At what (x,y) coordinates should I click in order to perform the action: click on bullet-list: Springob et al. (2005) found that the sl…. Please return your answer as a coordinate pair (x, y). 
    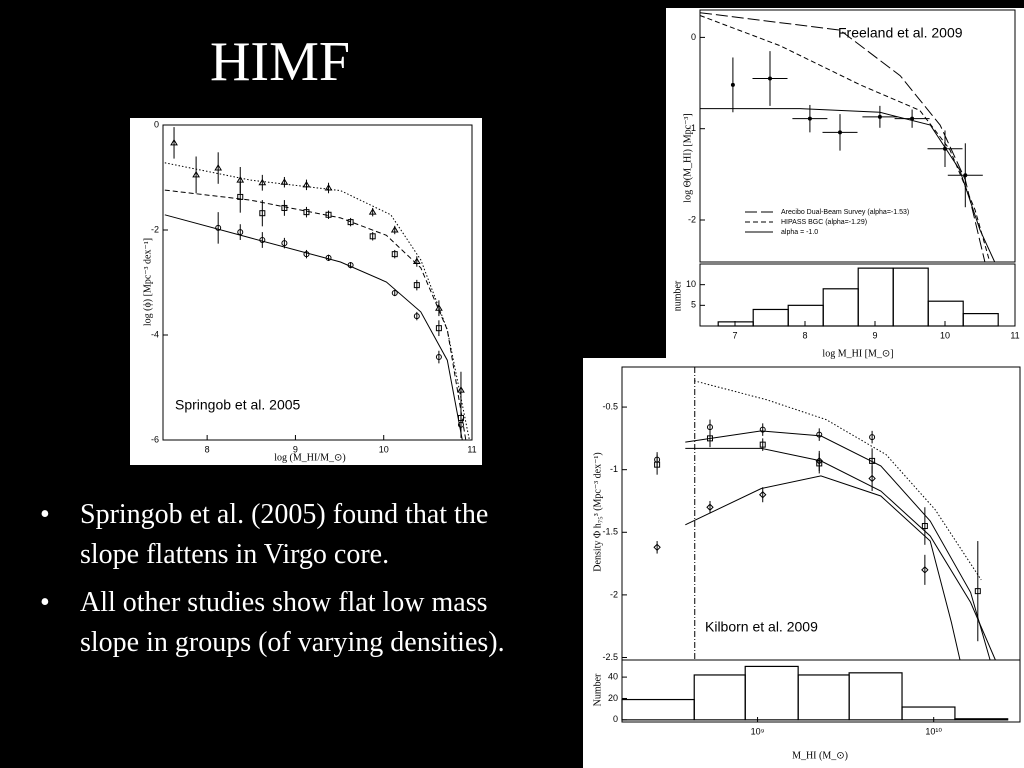
    Looking at the image, I should click on (275, 583).